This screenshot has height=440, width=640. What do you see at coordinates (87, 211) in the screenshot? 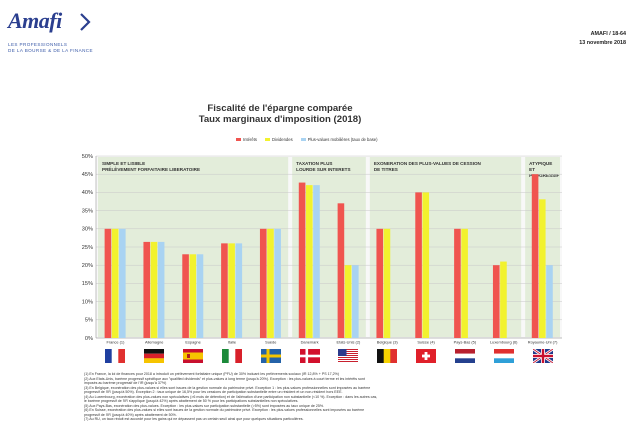
I see `y-tick-label: 35%` at bounding box center [87, 211].